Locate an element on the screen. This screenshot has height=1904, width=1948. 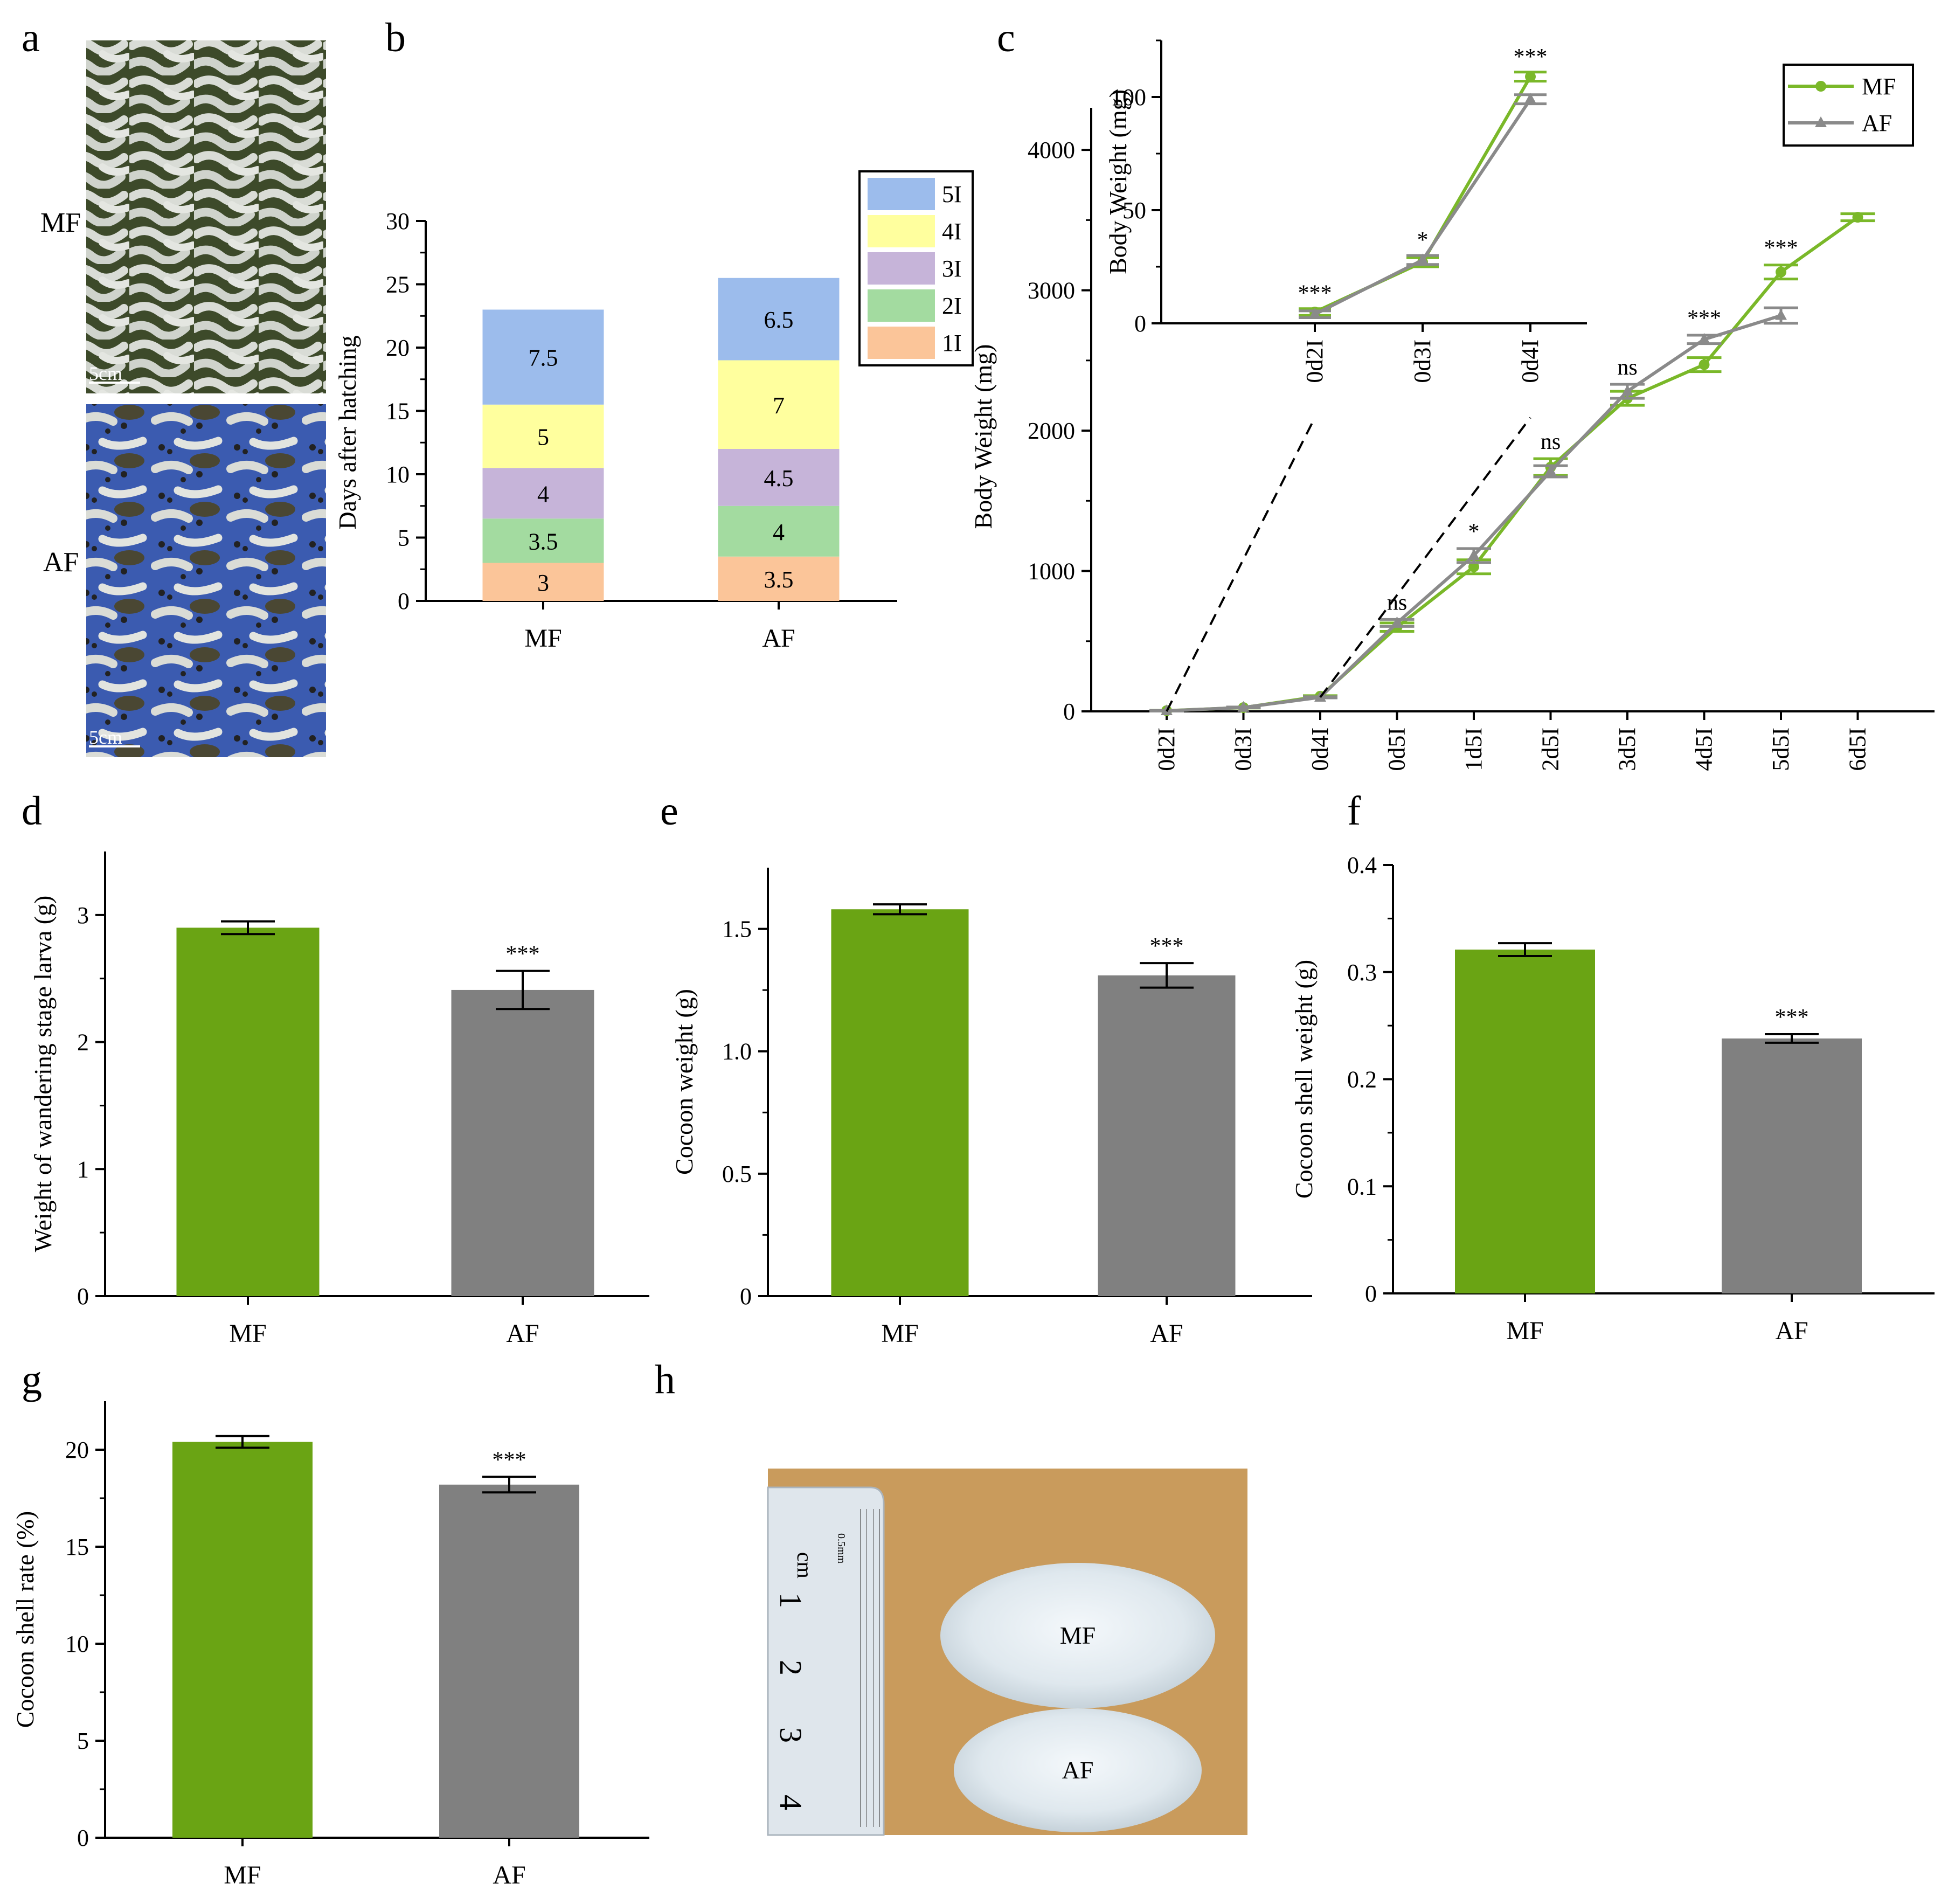
y-tick-label: 2000 is located at coordinates (1051, 431).